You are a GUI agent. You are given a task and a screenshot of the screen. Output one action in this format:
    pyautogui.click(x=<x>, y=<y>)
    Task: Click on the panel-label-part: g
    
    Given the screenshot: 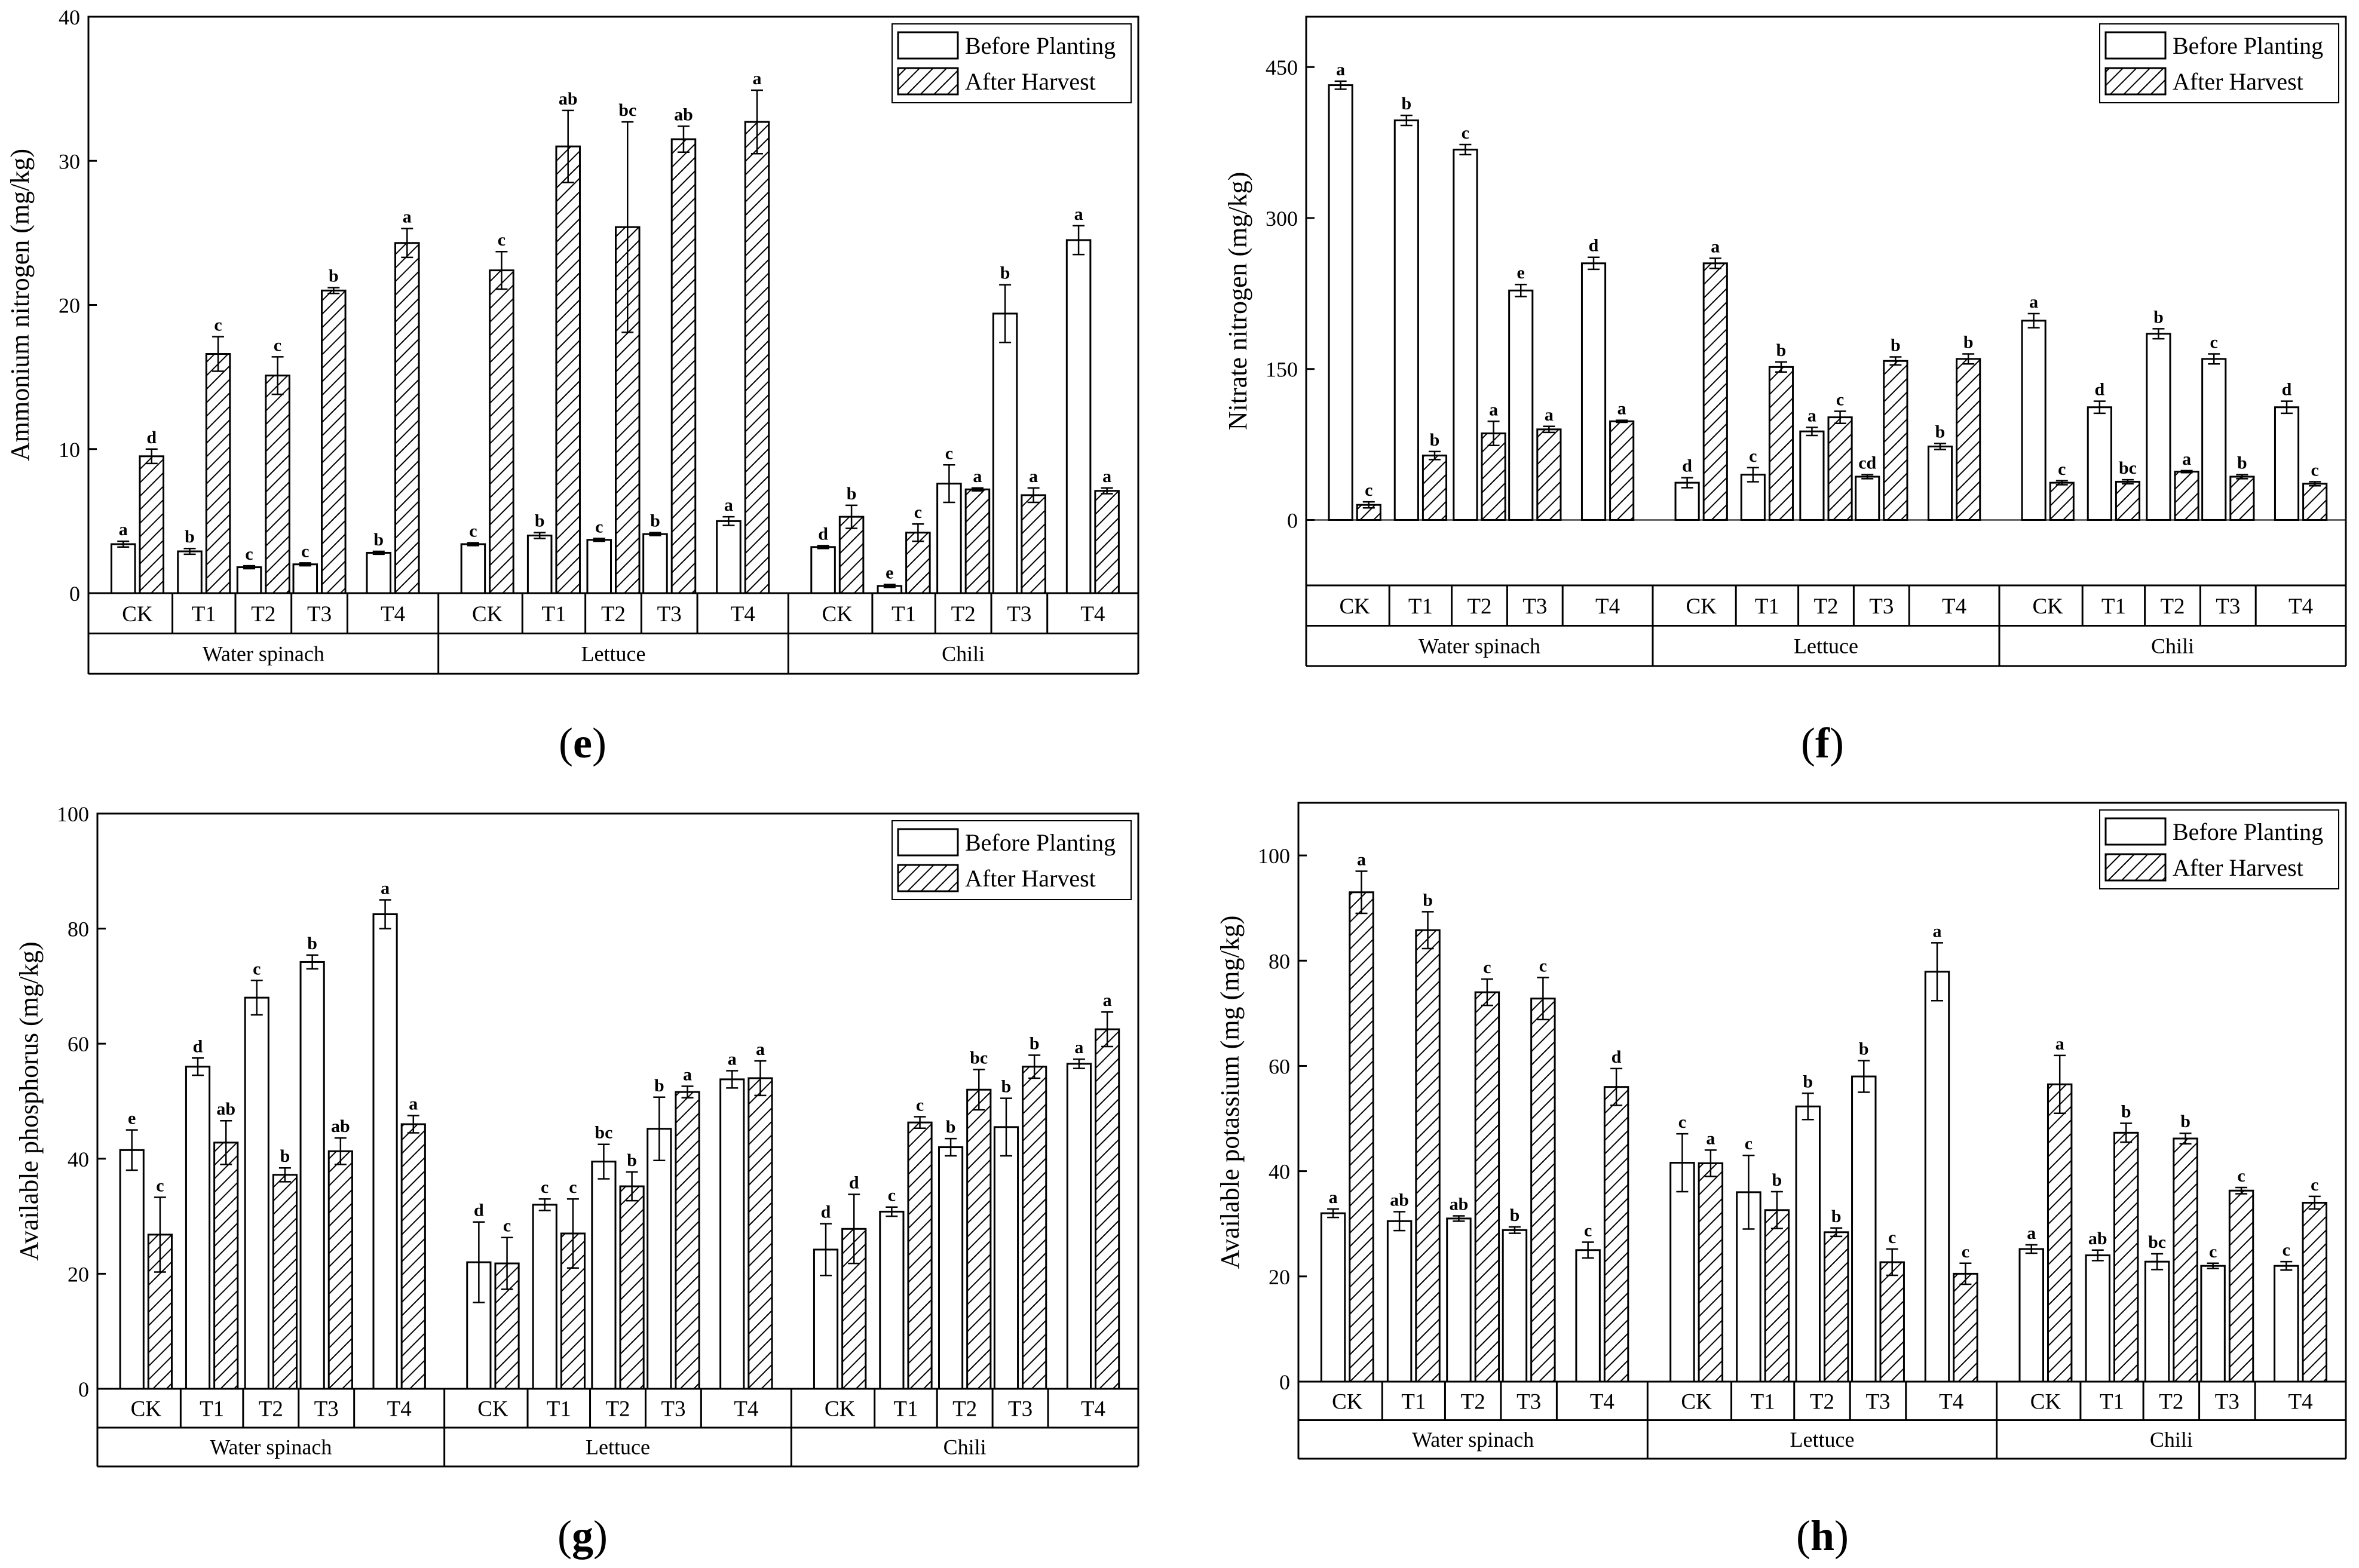 What is the action you would take?
    pyautogui.click(x=582, y=1536)
    